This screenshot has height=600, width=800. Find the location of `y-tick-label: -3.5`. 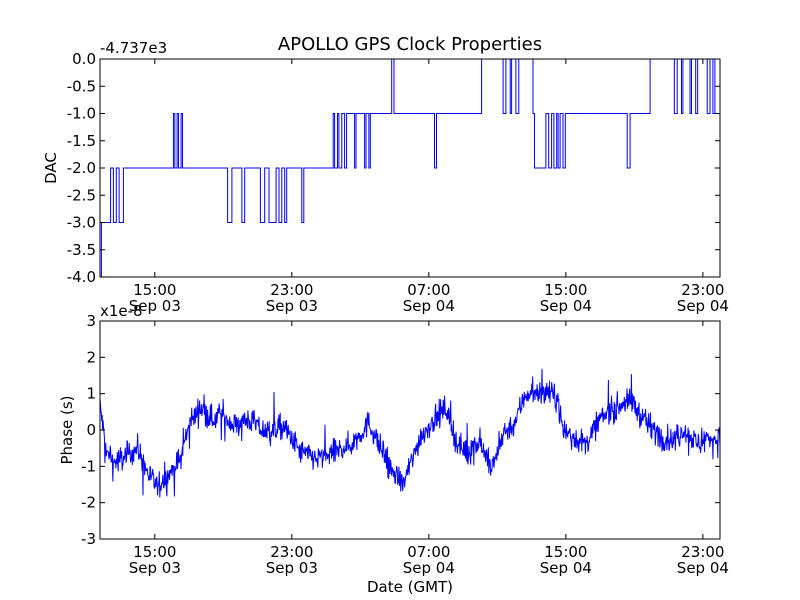

y-tick-label: -3.5 is located at coordinates (81, 250).